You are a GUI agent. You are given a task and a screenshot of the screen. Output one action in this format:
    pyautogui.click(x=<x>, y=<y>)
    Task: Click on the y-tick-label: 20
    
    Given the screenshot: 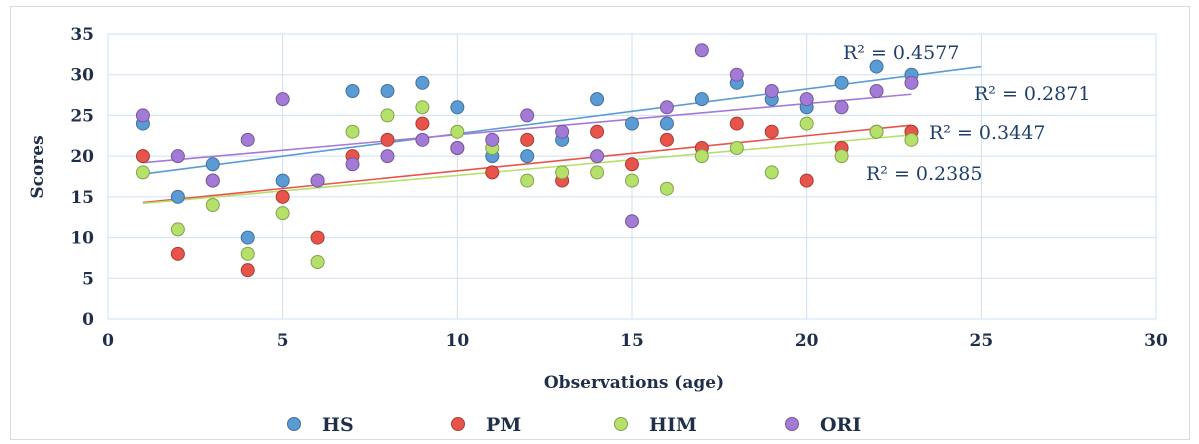 What is the action you would take?
    pyautogui.click(x=82, y=157)
    